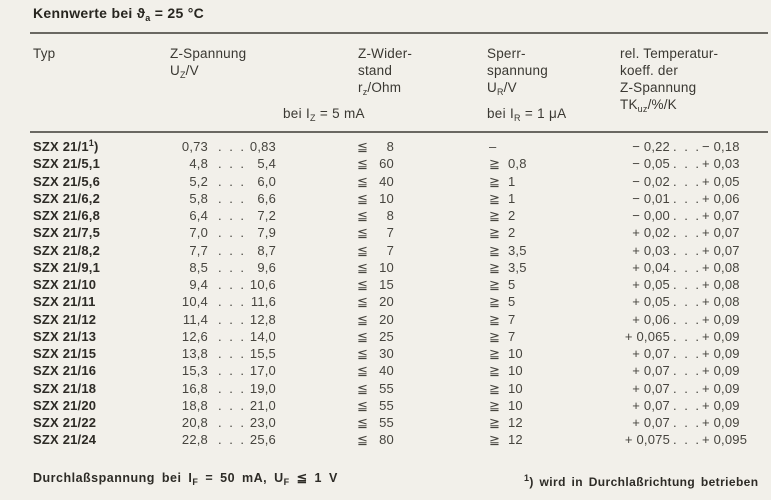 The height and width of the screenshot is (500, 771). What do you see at coordinates (651, 233) in the screenshot?
I see `cell-tk-min: + 0,02` at bounding box center [651, 233].